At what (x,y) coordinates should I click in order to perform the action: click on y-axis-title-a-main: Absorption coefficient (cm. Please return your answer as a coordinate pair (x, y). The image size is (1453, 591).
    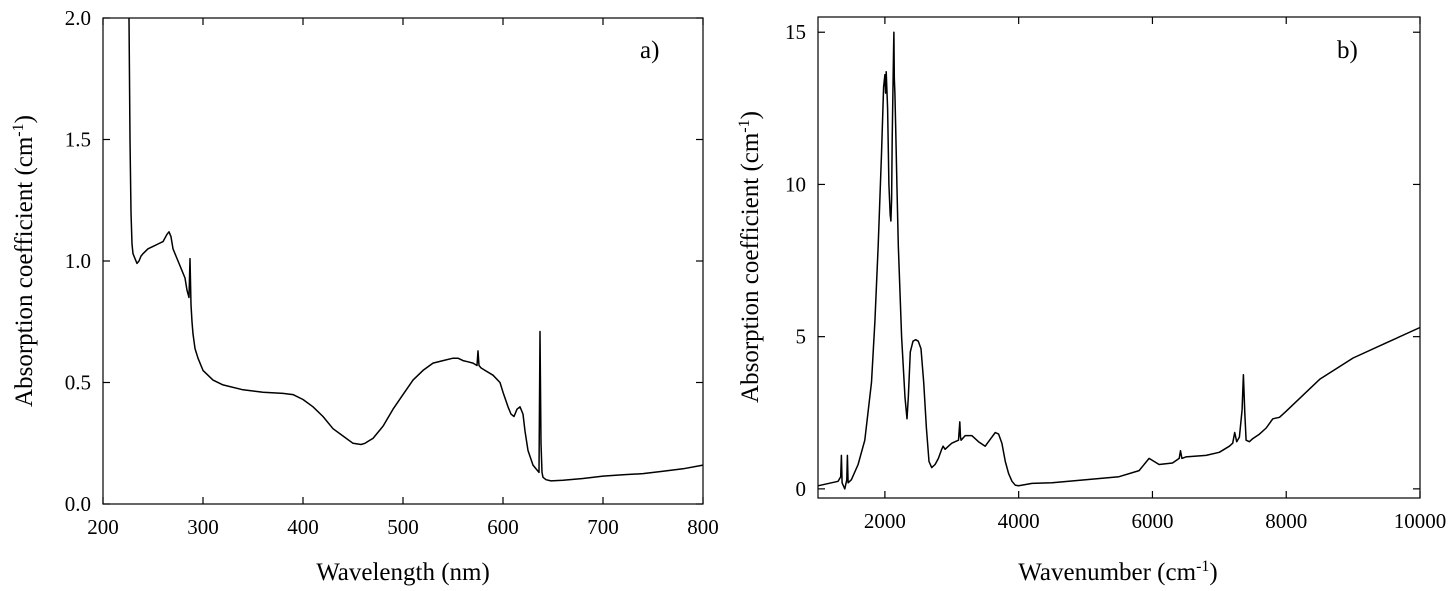
    Looking at the image, I should click on (24, 271).